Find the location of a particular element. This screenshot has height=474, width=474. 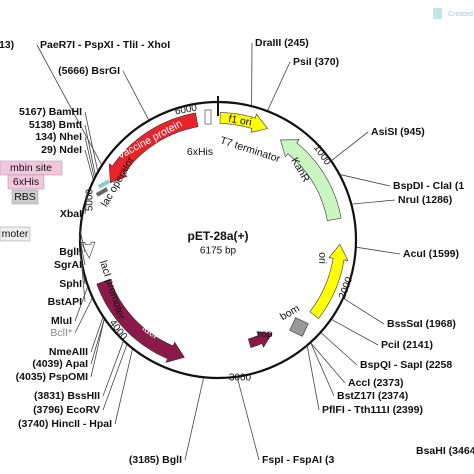

site-label: 13) is located at coordinates (7, 45).